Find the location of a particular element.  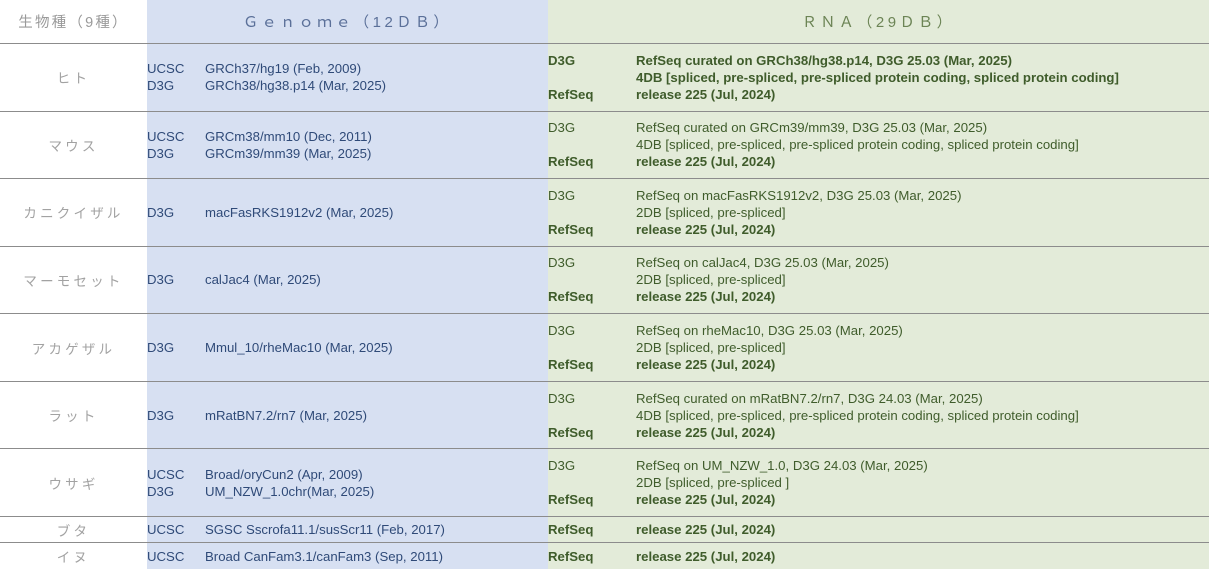

genome-assembly-cell: D3G mRatBN7.2/rn7 (Mar, 2025) is located at coordinates (347, 415).